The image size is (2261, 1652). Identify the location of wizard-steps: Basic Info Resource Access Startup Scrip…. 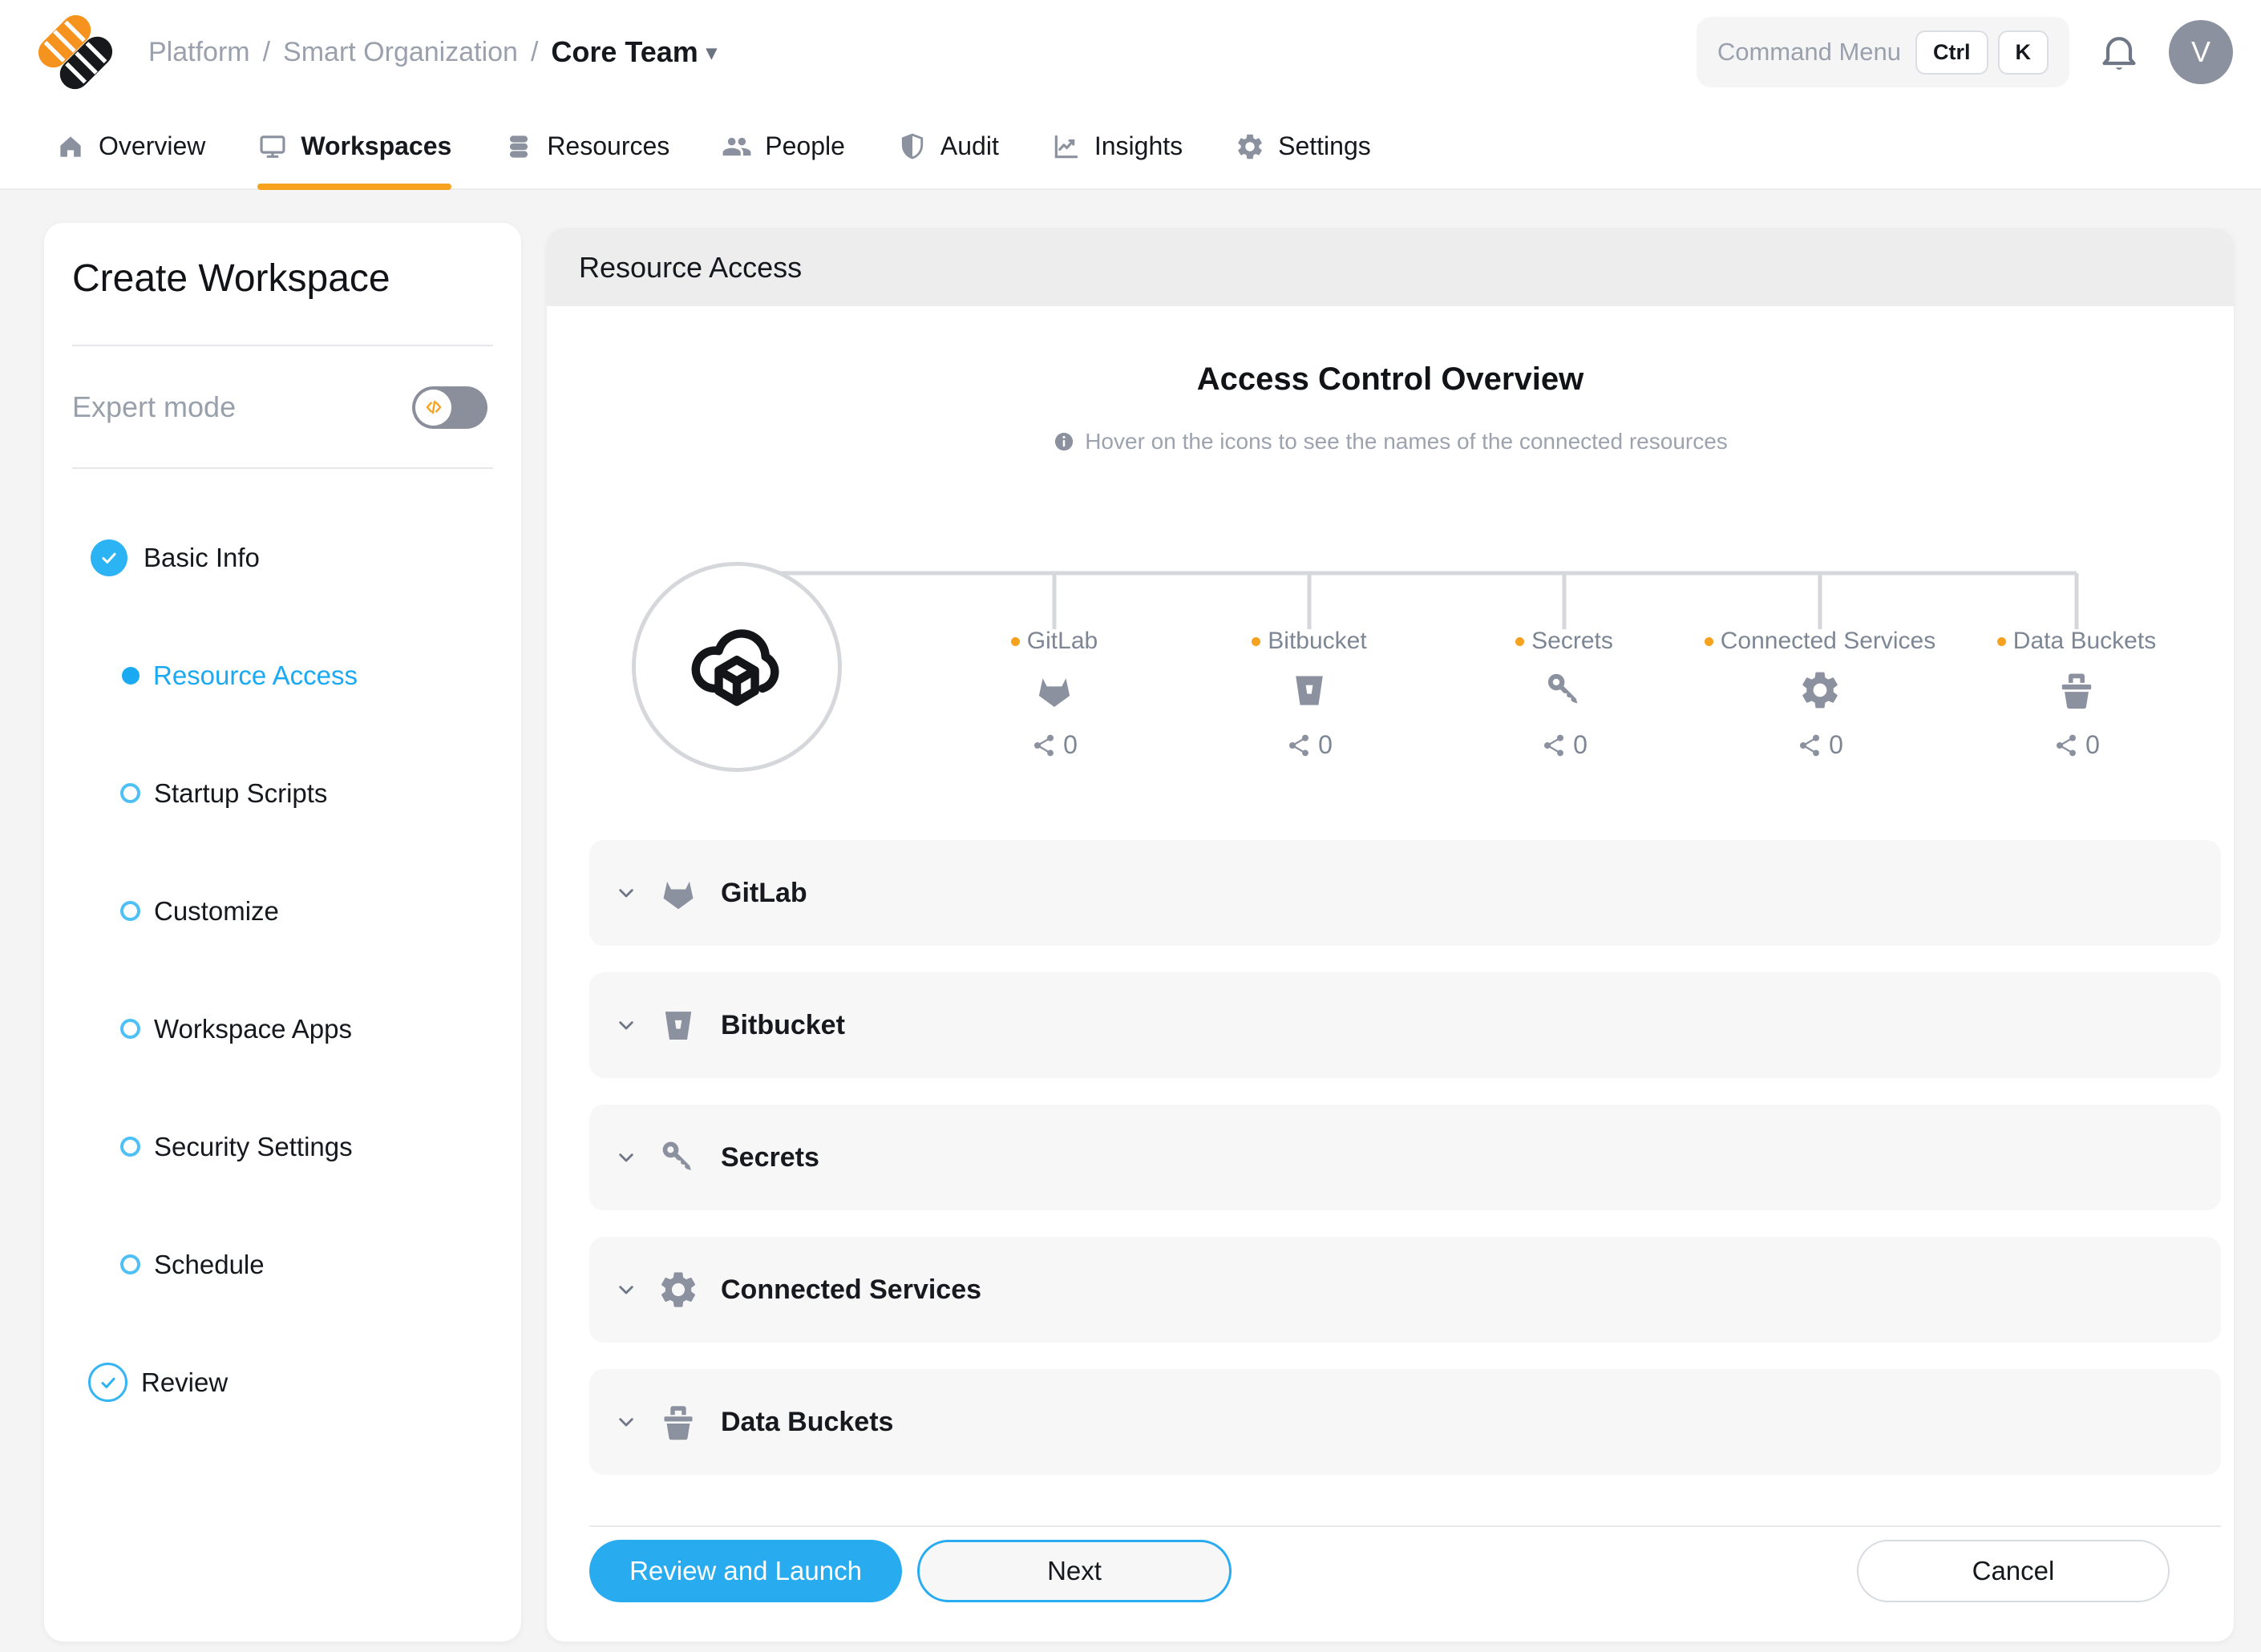
(282, 970).